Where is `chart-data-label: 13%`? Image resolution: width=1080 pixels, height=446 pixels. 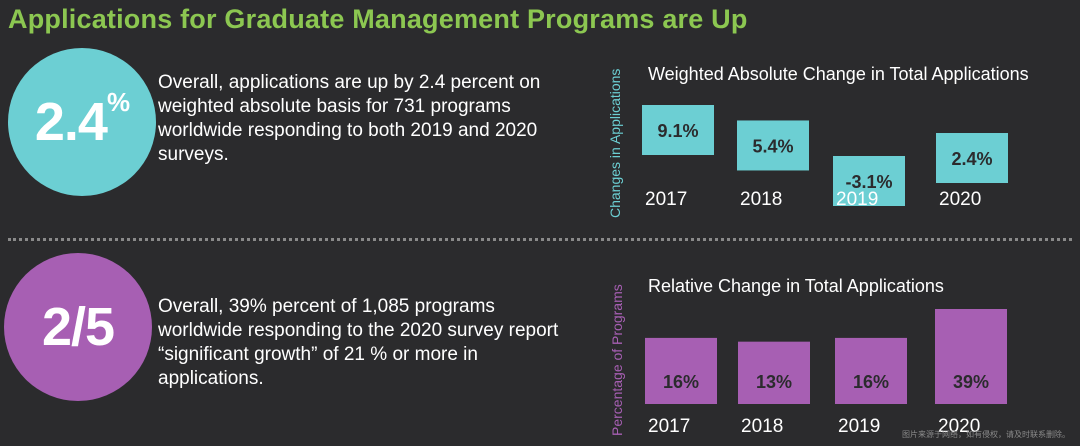
chart-data-label: 13% is located at coordinates (774, 382).